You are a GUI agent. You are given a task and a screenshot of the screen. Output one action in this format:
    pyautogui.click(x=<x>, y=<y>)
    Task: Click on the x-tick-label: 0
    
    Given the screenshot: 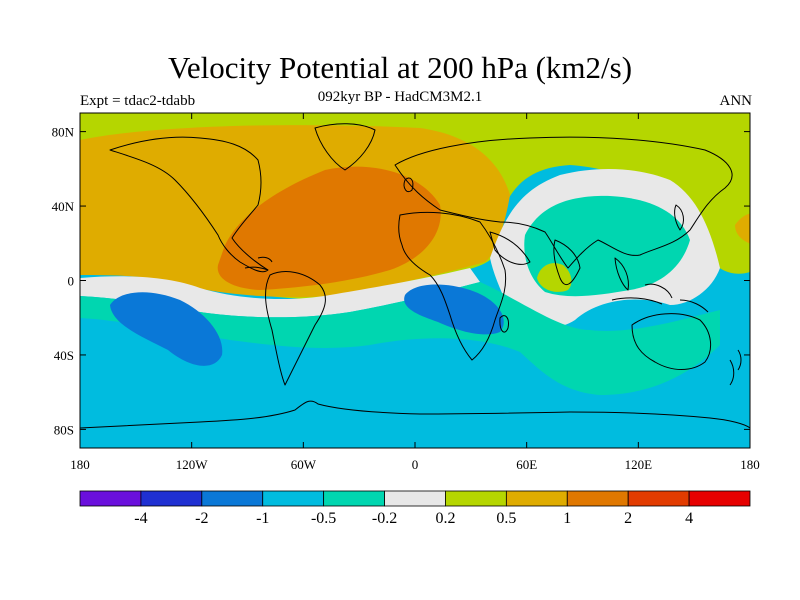 What is the action you would take?
    pyautogui.click(x=415, y=464)
    